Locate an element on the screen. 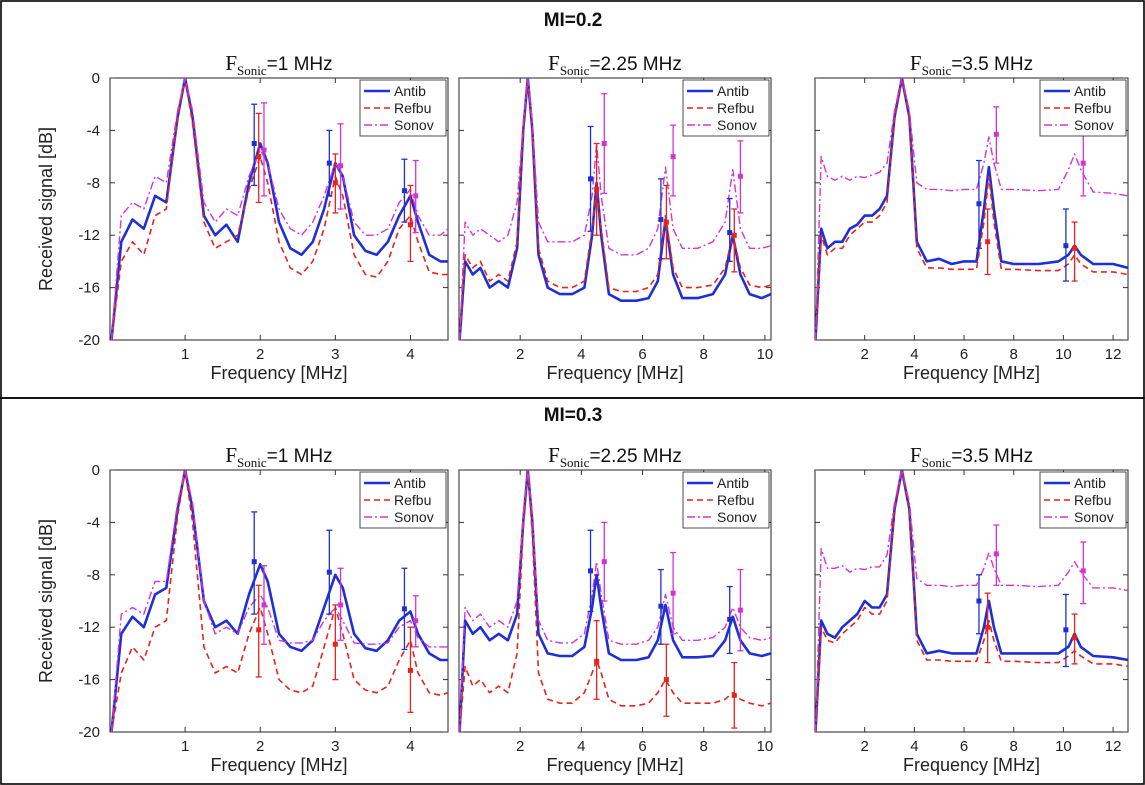 The image size is (1145, 785). y-tick-label: -4 is located at coordinates (93, 522).